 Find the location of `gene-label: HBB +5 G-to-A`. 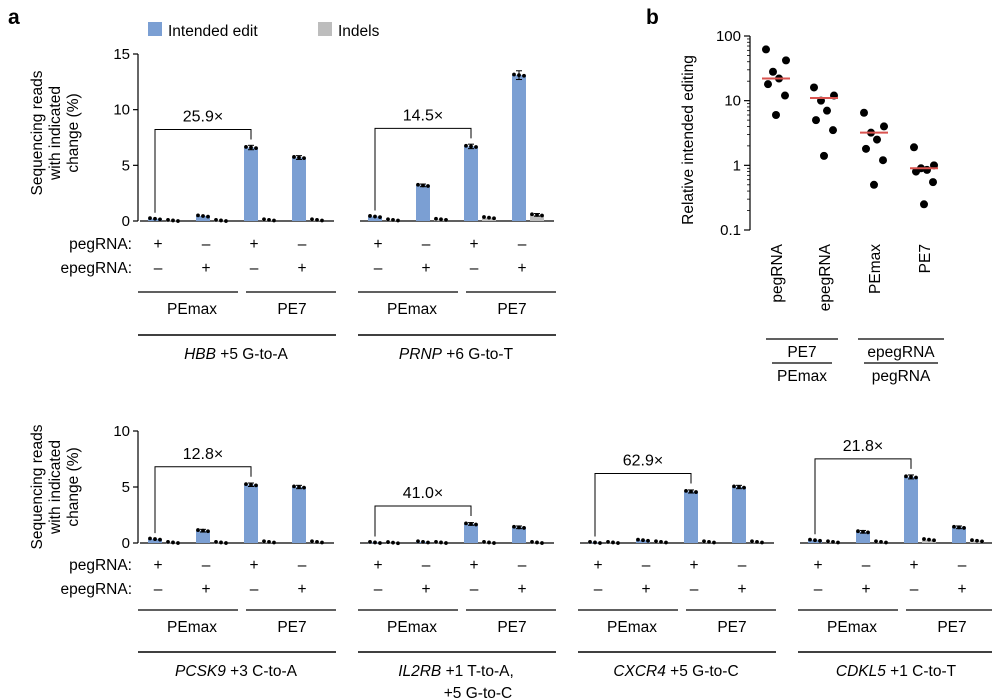

gene-label: HBB +5 G-to-A is located at coordinates (236, 354).